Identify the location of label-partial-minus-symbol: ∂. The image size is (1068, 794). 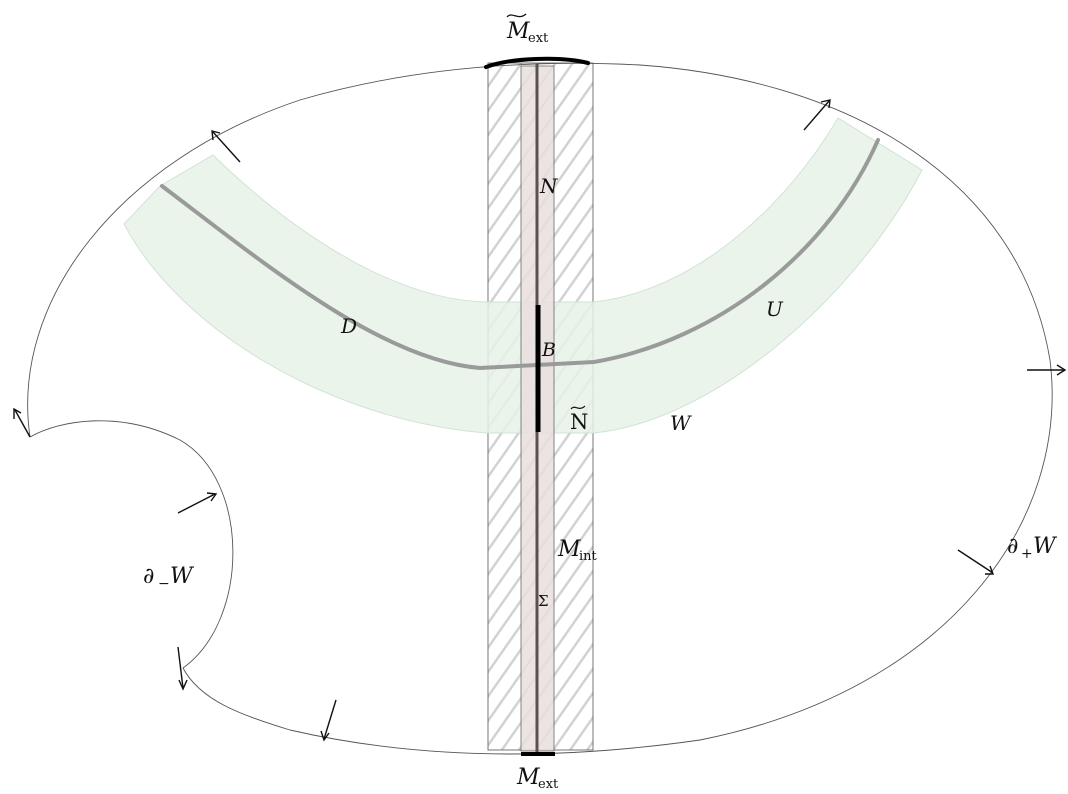
(148, 576).